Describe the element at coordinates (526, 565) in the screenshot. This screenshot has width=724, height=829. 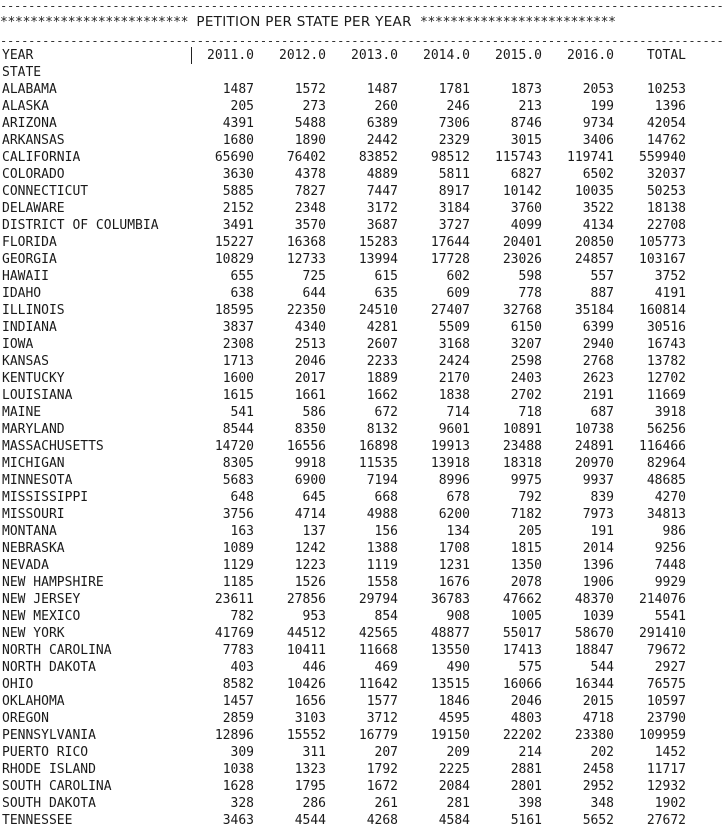
I see `value-2015: 1350` at that location.